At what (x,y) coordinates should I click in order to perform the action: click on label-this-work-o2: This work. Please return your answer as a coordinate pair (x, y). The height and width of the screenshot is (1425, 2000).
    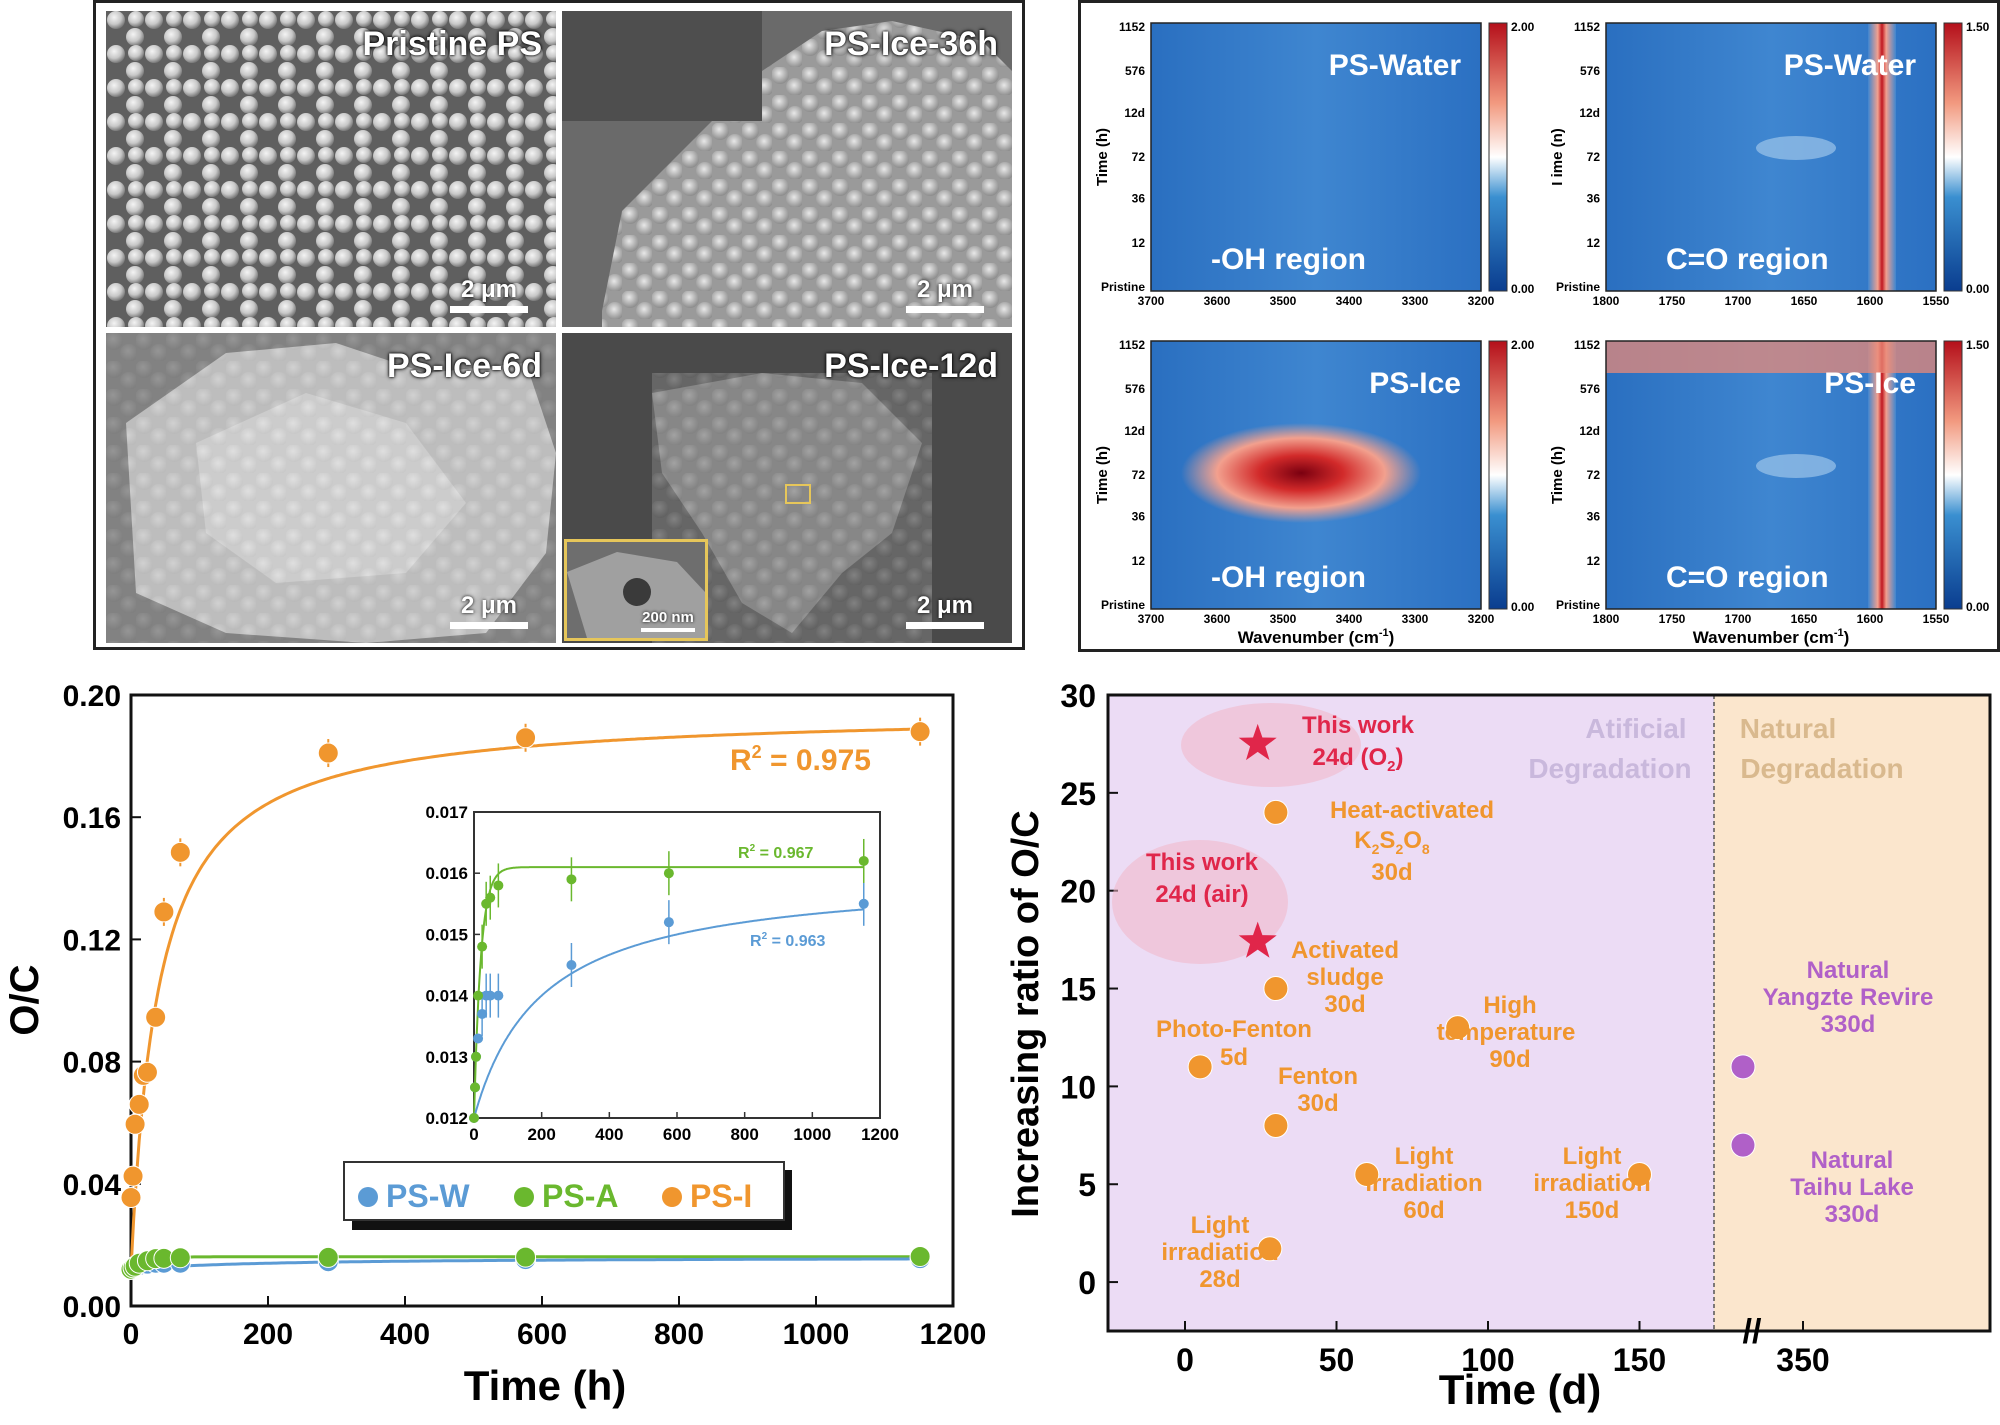
    Looking at the image, I should click on (1358, 725).